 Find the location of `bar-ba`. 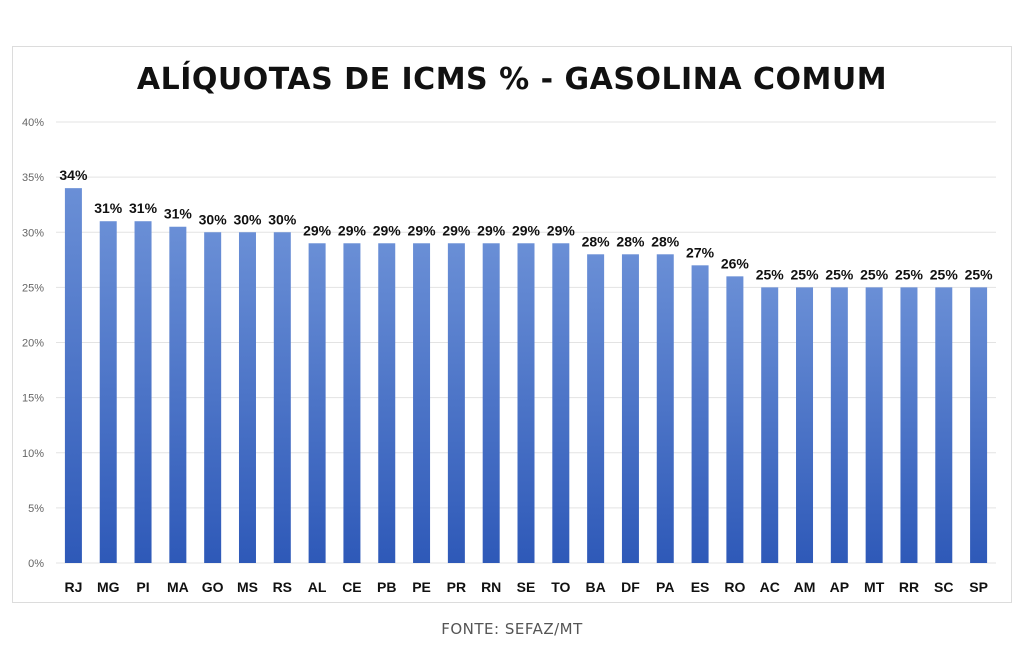

bar-ba is located at coordinates (596, 409).